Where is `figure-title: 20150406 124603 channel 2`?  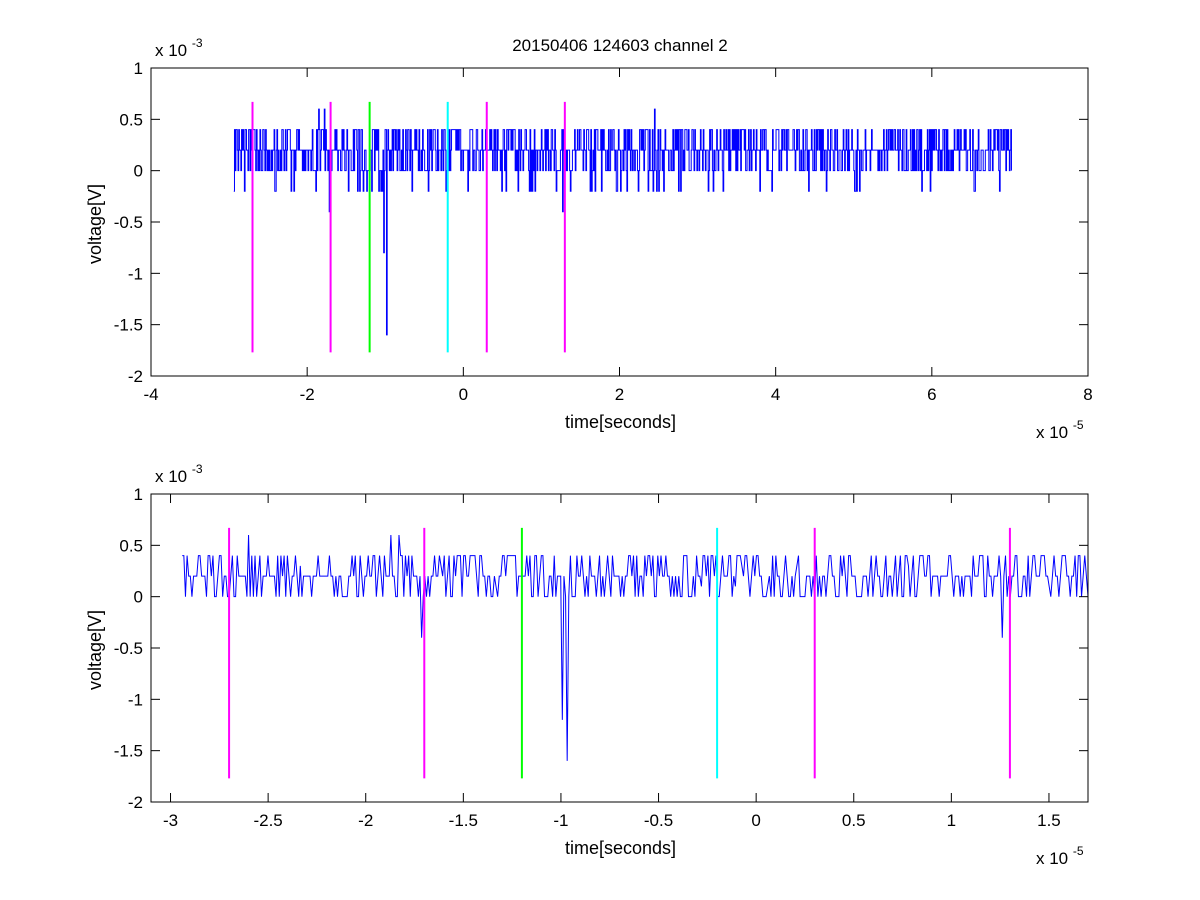 figure-title: 20150406 124603 channel 2 is located at coordinates (620, 45).